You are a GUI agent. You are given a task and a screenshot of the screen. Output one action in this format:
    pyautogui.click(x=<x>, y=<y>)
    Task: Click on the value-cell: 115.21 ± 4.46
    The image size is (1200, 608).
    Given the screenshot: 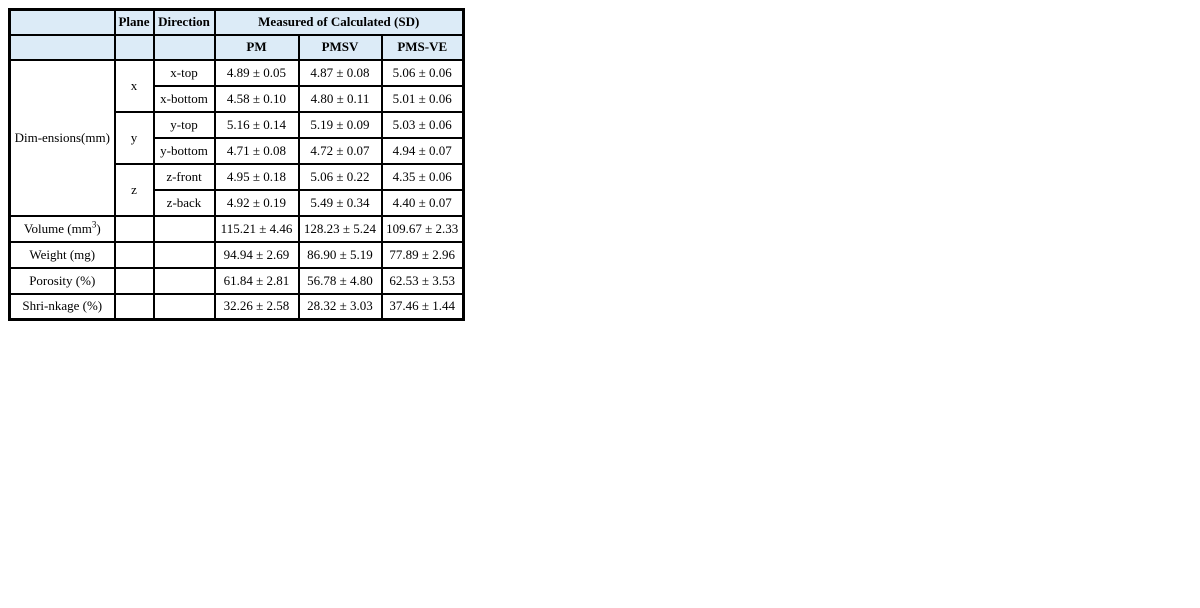 What is the action you would take?
    pyautogui.click(x=256, y=228)
    